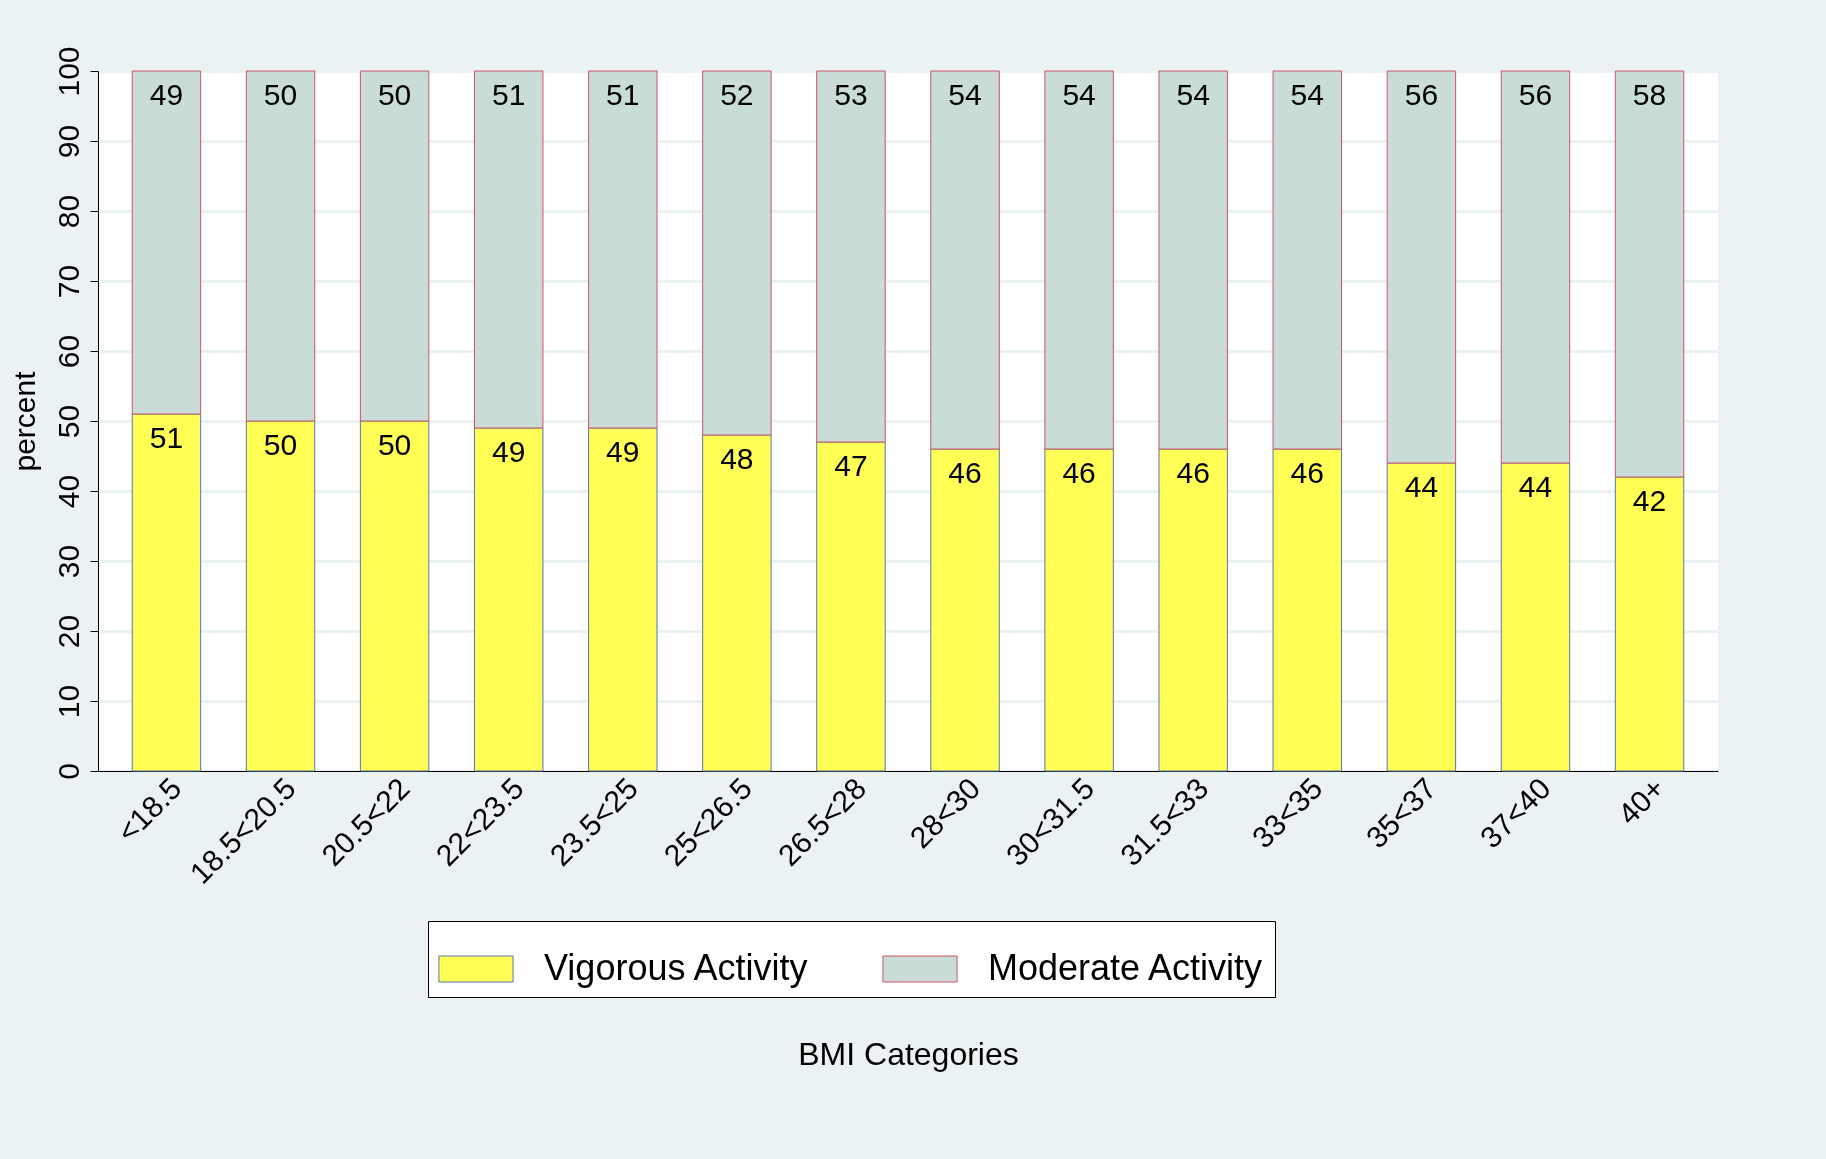 This screenshot has height=1159, width=1826. What do you see at coordinates (1649, 94) in the screenshot?
I see `data-label: 58` at bounding box center [1649, 94].